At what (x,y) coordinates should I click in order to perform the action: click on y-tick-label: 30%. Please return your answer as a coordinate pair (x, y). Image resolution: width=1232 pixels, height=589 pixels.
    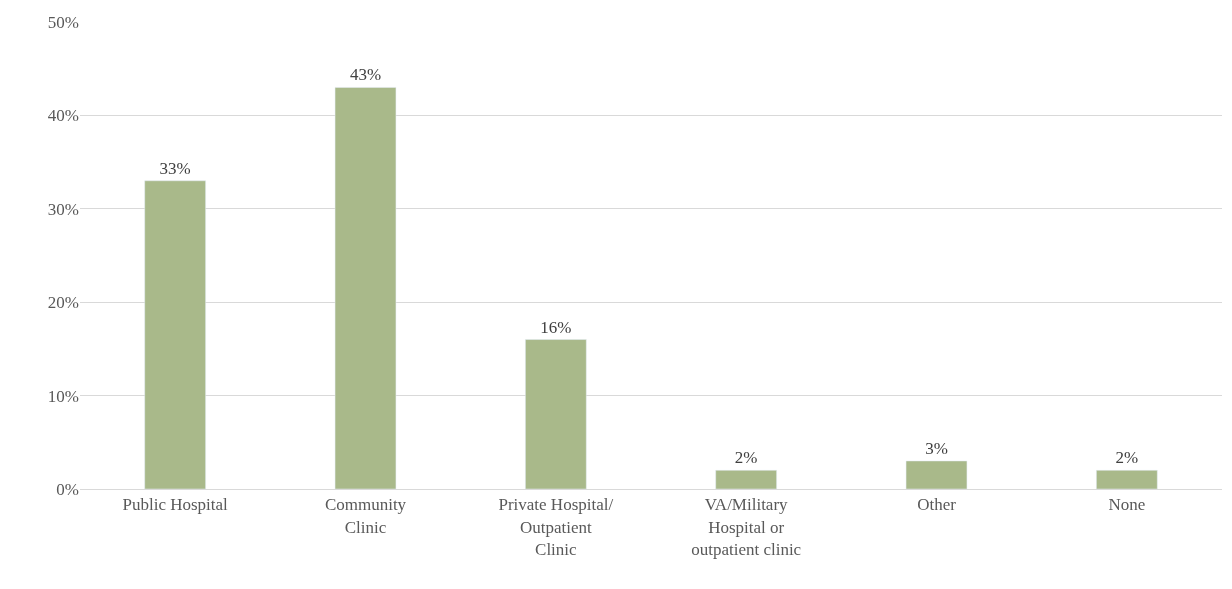
    Looking at the image, I should click on (63, 209).